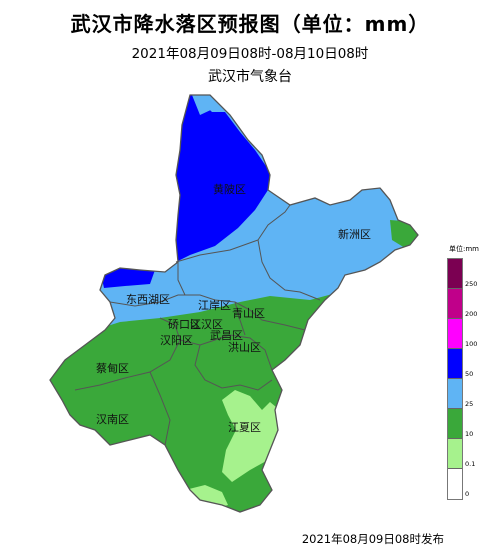 The width and height of the screenshot is (500, 559). I want to click on legend-label-250: 250, so click(471, 284).